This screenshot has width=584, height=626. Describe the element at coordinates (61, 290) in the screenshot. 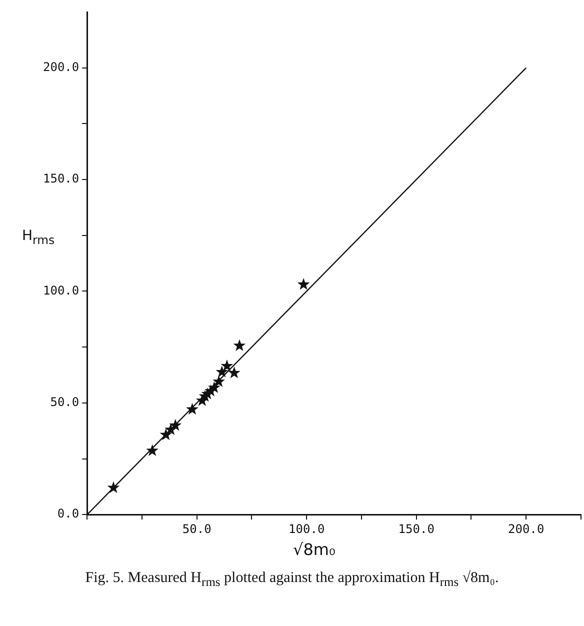

I see `y-tick-label: 100.0` at that location.